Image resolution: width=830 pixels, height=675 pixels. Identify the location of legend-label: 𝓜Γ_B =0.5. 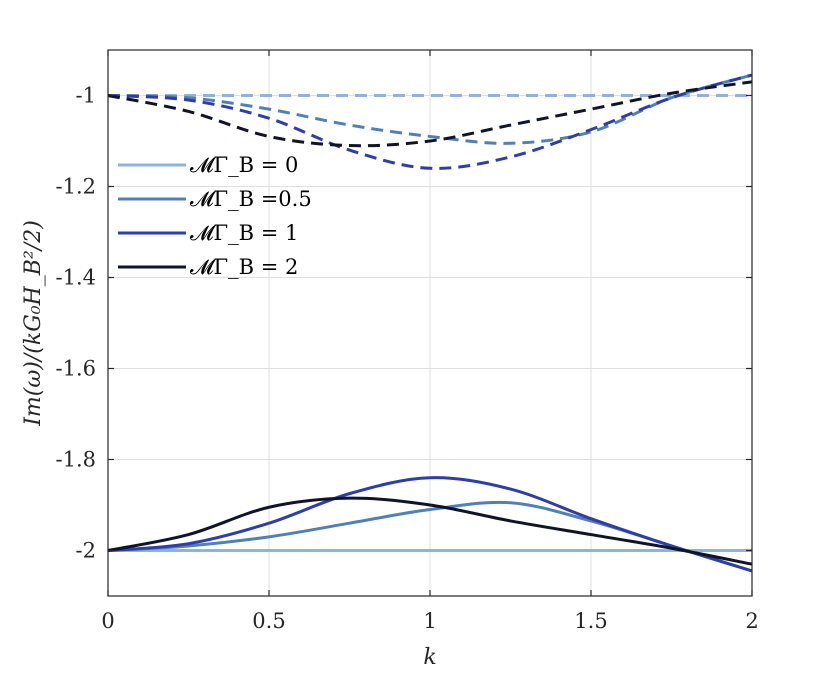
(251, 199).